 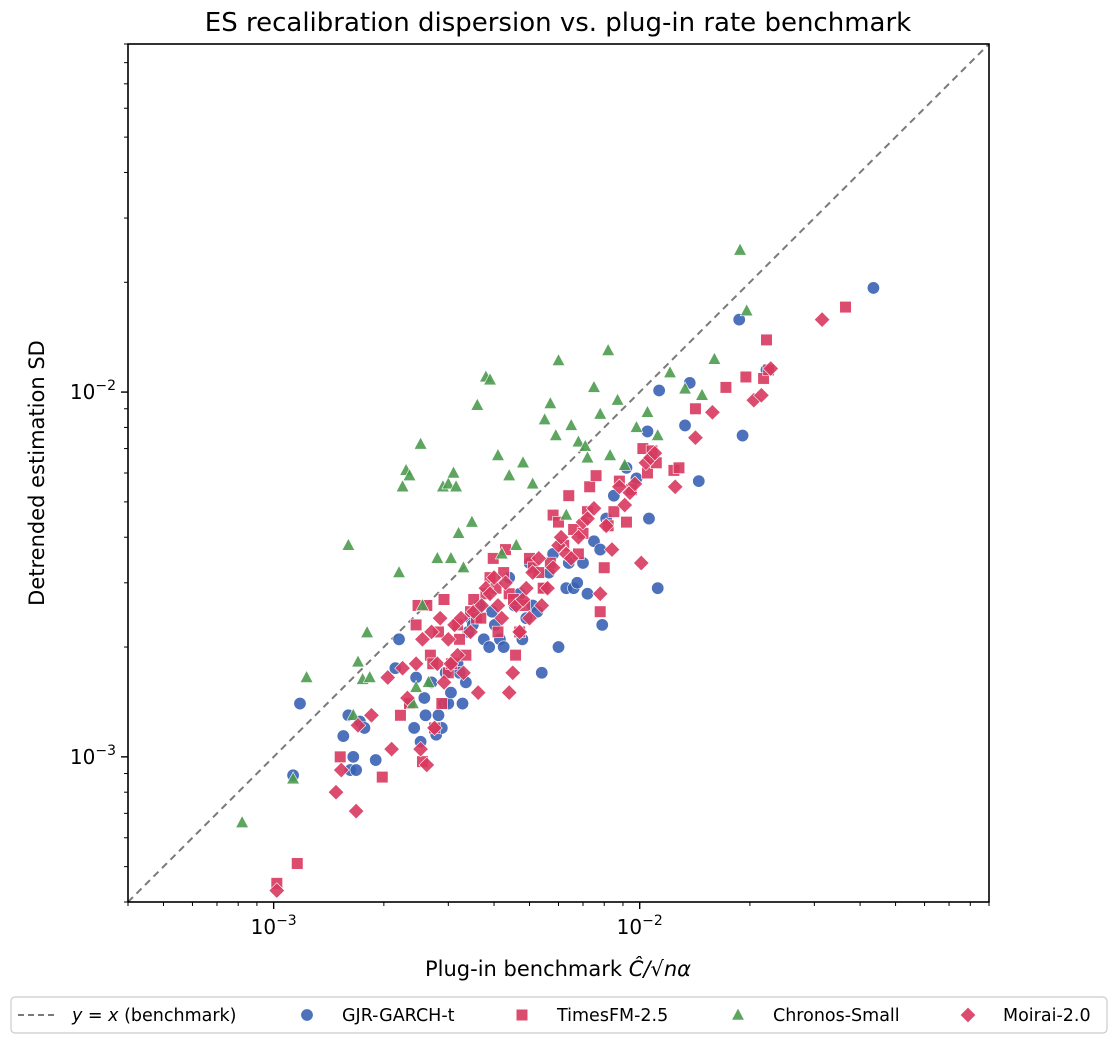 What do you see at coordinates (558, 968) in the screenshot?
I see `x-axis-label: Plug-in benchmark Ĉ/√nα` at bounding box center [558, 968].